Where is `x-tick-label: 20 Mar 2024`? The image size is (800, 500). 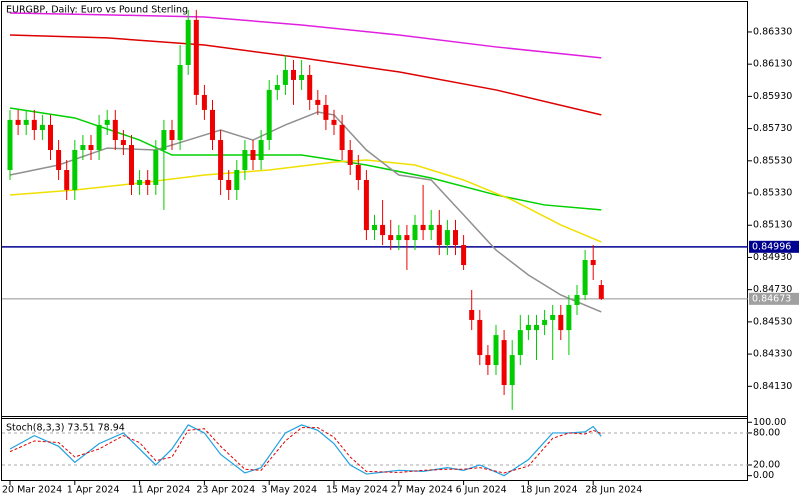
x-tick-label: 20 Mar 2024 is located at coordinates (32, 490).